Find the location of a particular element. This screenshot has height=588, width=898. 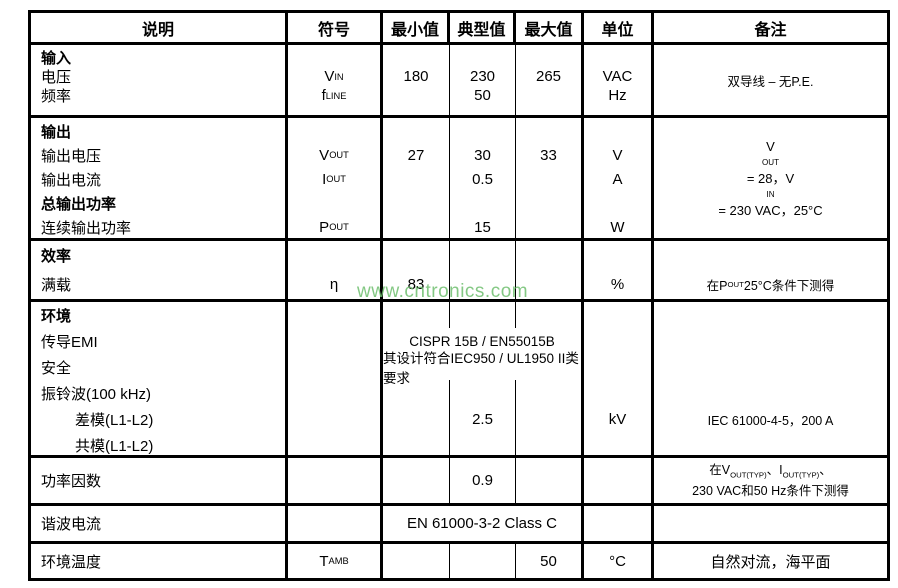

env-emi-standard: CISPR 15B / EN55015B is located at coordinates (482, 341).